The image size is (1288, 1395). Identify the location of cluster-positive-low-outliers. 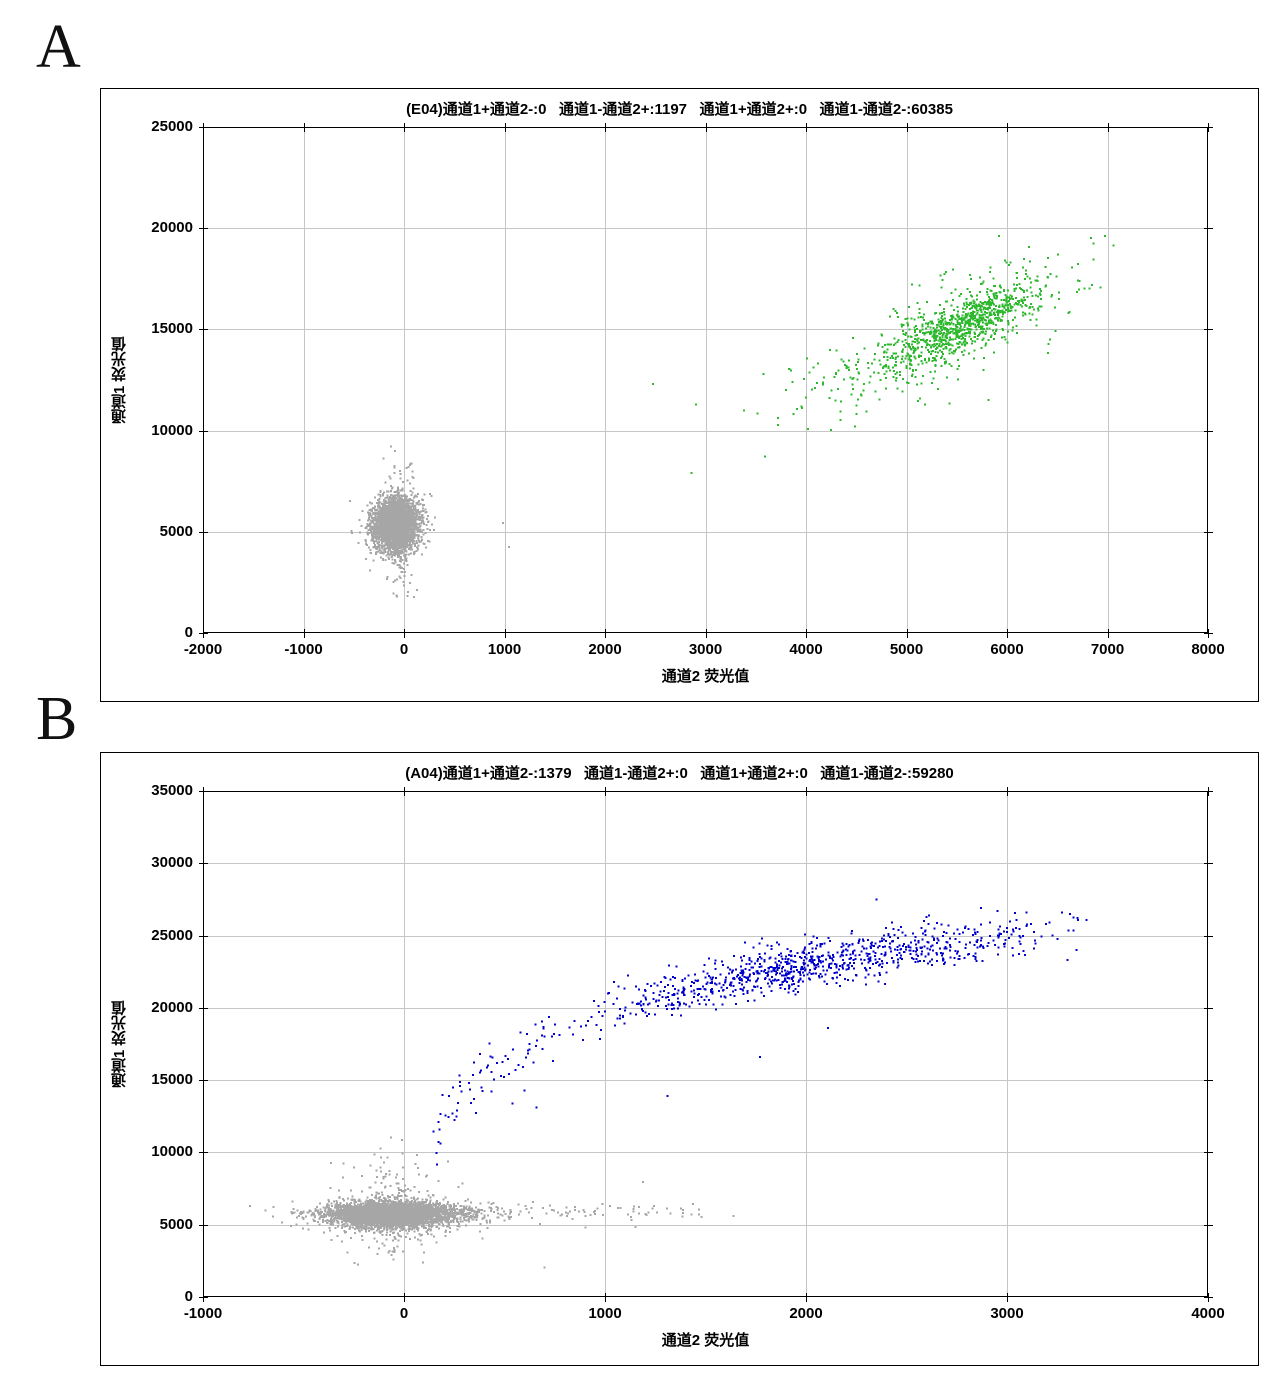
(670, 1068).